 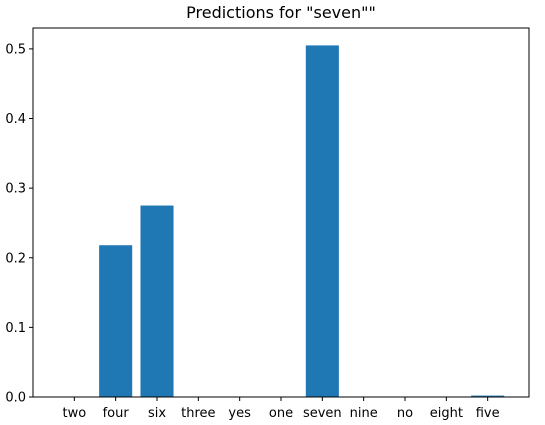 What do you see at coordinates (446, 413) in the screenshot?
I see `x-tick-label-eight: eight` at bounding box center [446, 413].